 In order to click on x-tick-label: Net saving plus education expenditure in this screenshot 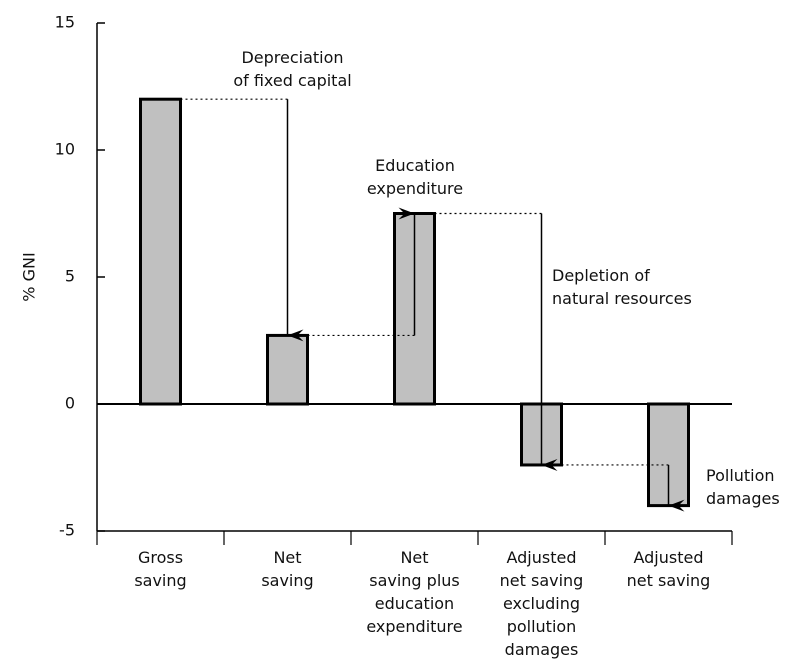, I will do `click(414, 592)`.